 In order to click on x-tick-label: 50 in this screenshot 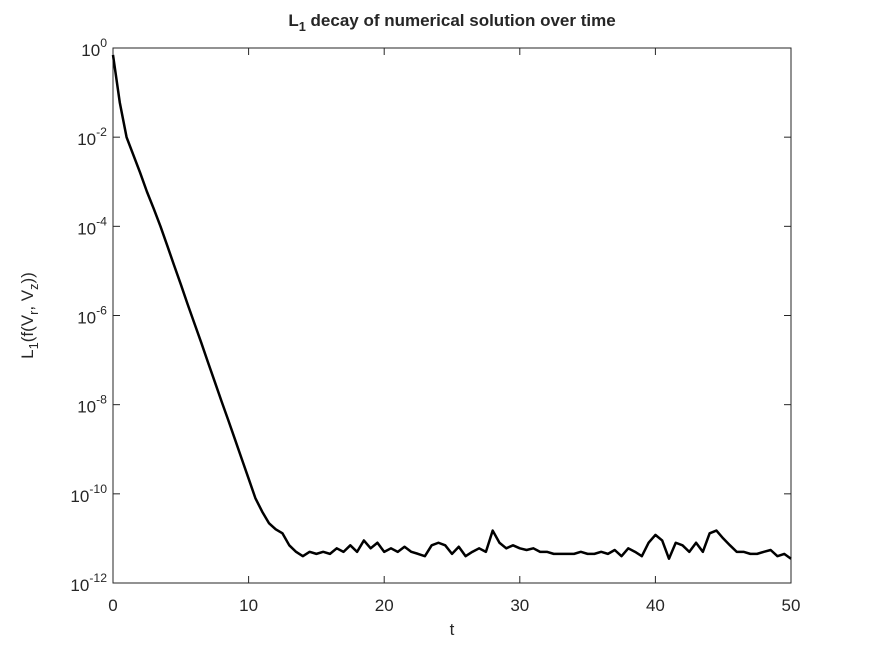, I will do `click(791, 605)`.